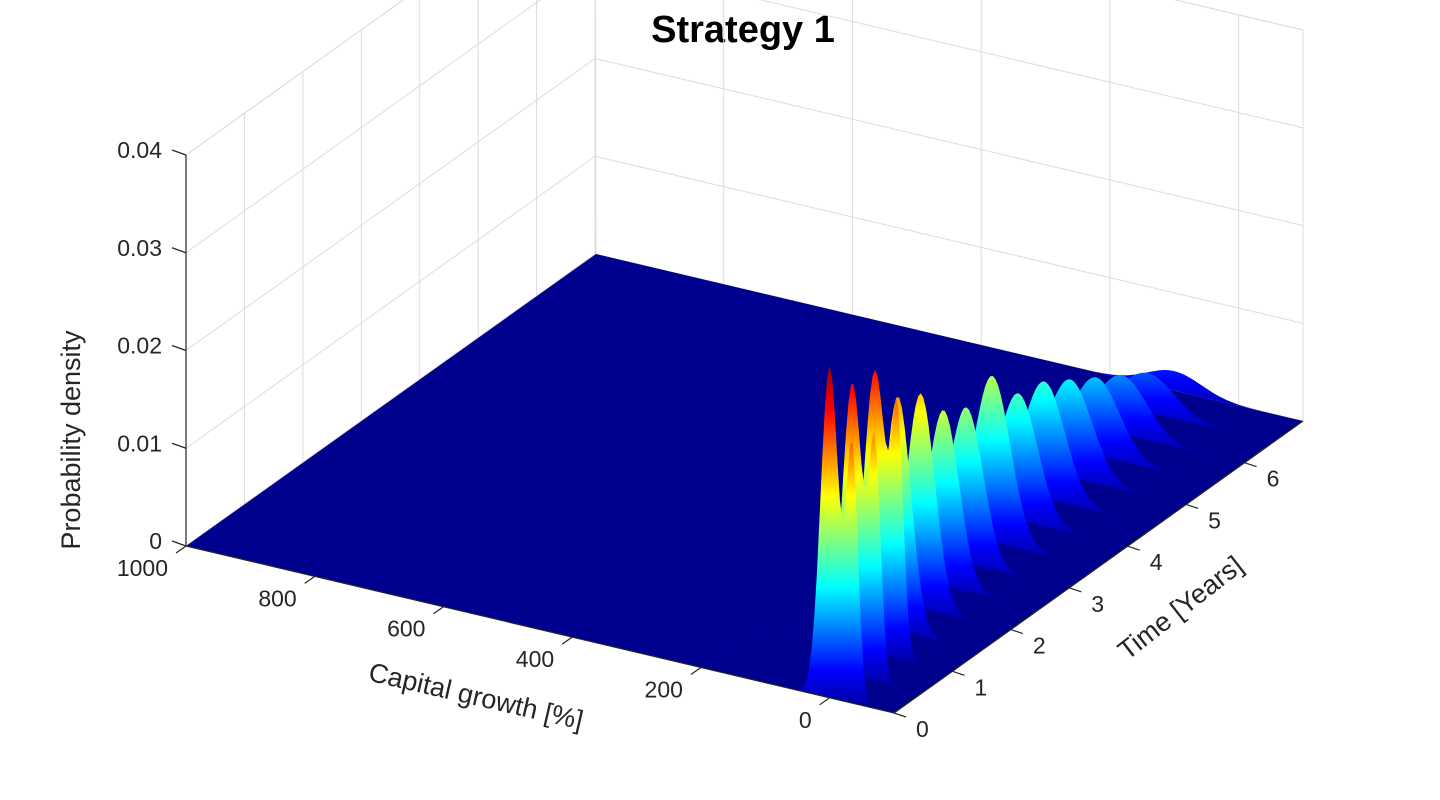 The height and width of the screenshot is (800, 1440). I want to click on y-tick-label: 1, so click(980, 687).